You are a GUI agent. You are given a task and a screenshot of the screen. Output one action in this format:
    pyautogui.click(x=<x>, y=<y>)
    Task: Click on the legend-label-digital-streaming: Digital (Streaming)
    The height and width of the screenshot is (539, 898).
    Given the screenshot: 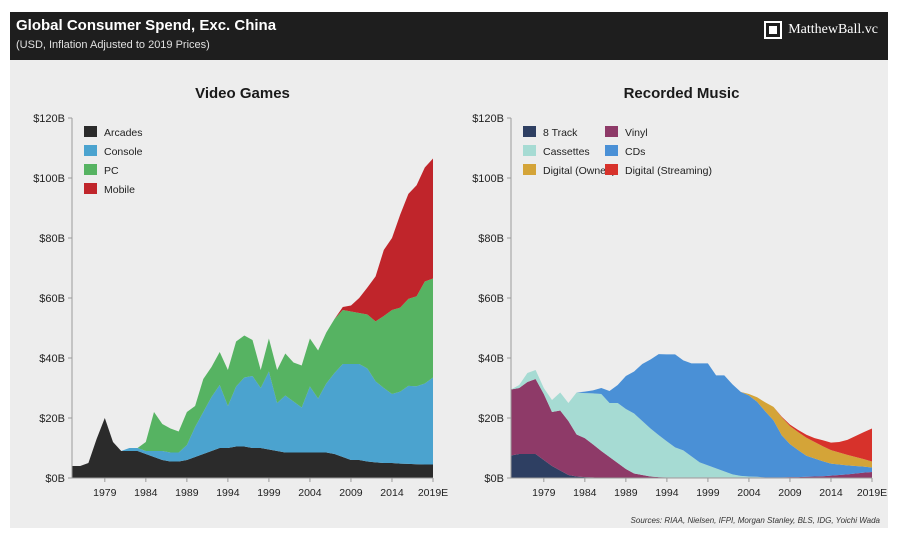 What is the action you would take?
    pyautogui.click(x=668, y=171)
    